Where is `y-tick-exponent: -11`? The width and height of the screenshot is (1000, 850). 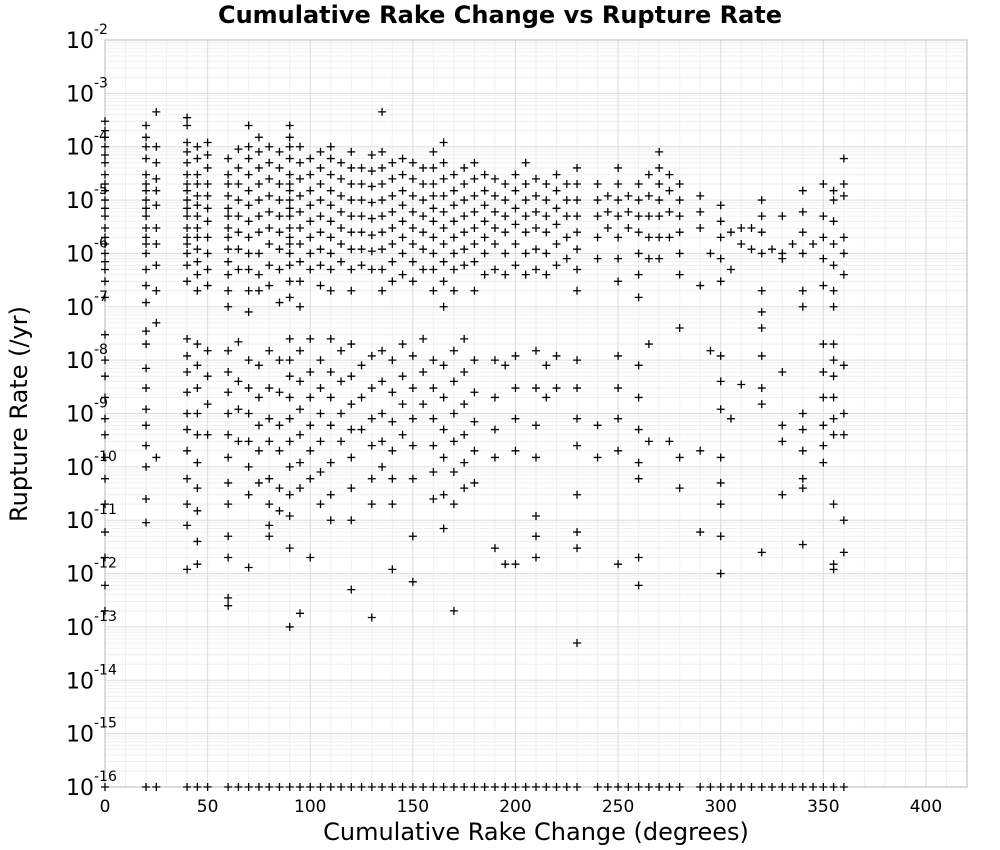 y-tick-exponent: -11 is located at coordinates (105, 510).